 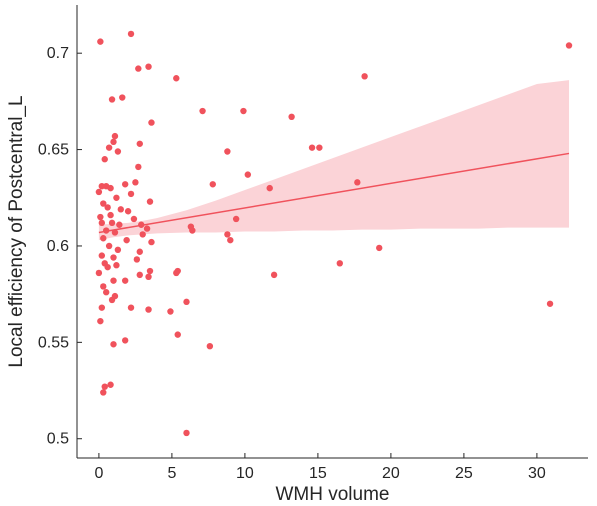 What do you see at coordinates (318, 473) in the screenshot?
I see `x-tick-label: 15` at bounding box center [318, 473].